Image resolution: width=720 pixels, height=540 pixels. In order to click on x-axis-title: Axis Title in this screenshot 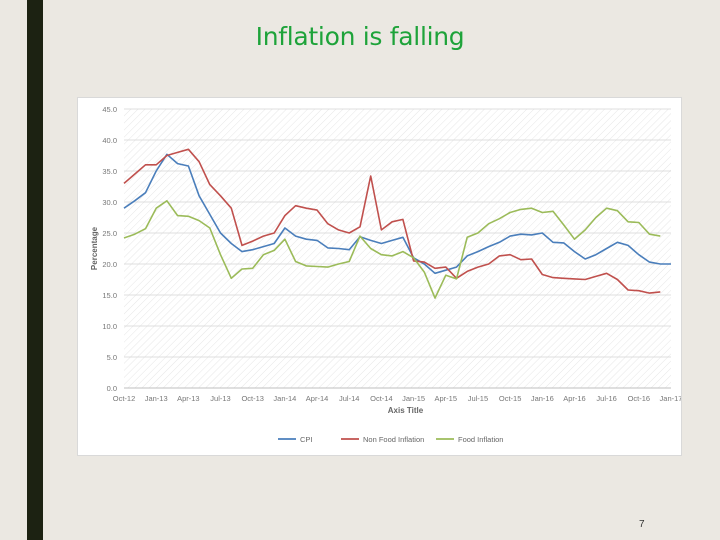, I will do `click(406, 410)`.